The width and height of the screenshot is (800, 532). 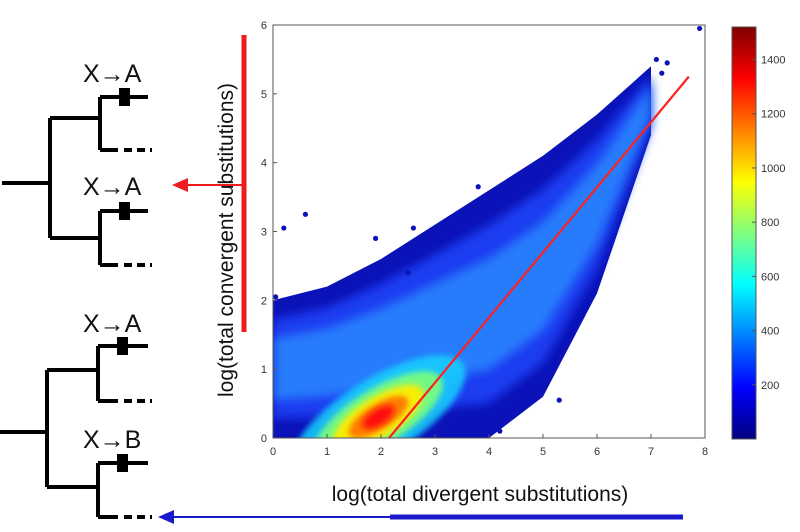 What do you see at coordinates (76, 414) in the screenshot?
I see `tree-divergent: X→A X→B` at bounding box center [76, 414].